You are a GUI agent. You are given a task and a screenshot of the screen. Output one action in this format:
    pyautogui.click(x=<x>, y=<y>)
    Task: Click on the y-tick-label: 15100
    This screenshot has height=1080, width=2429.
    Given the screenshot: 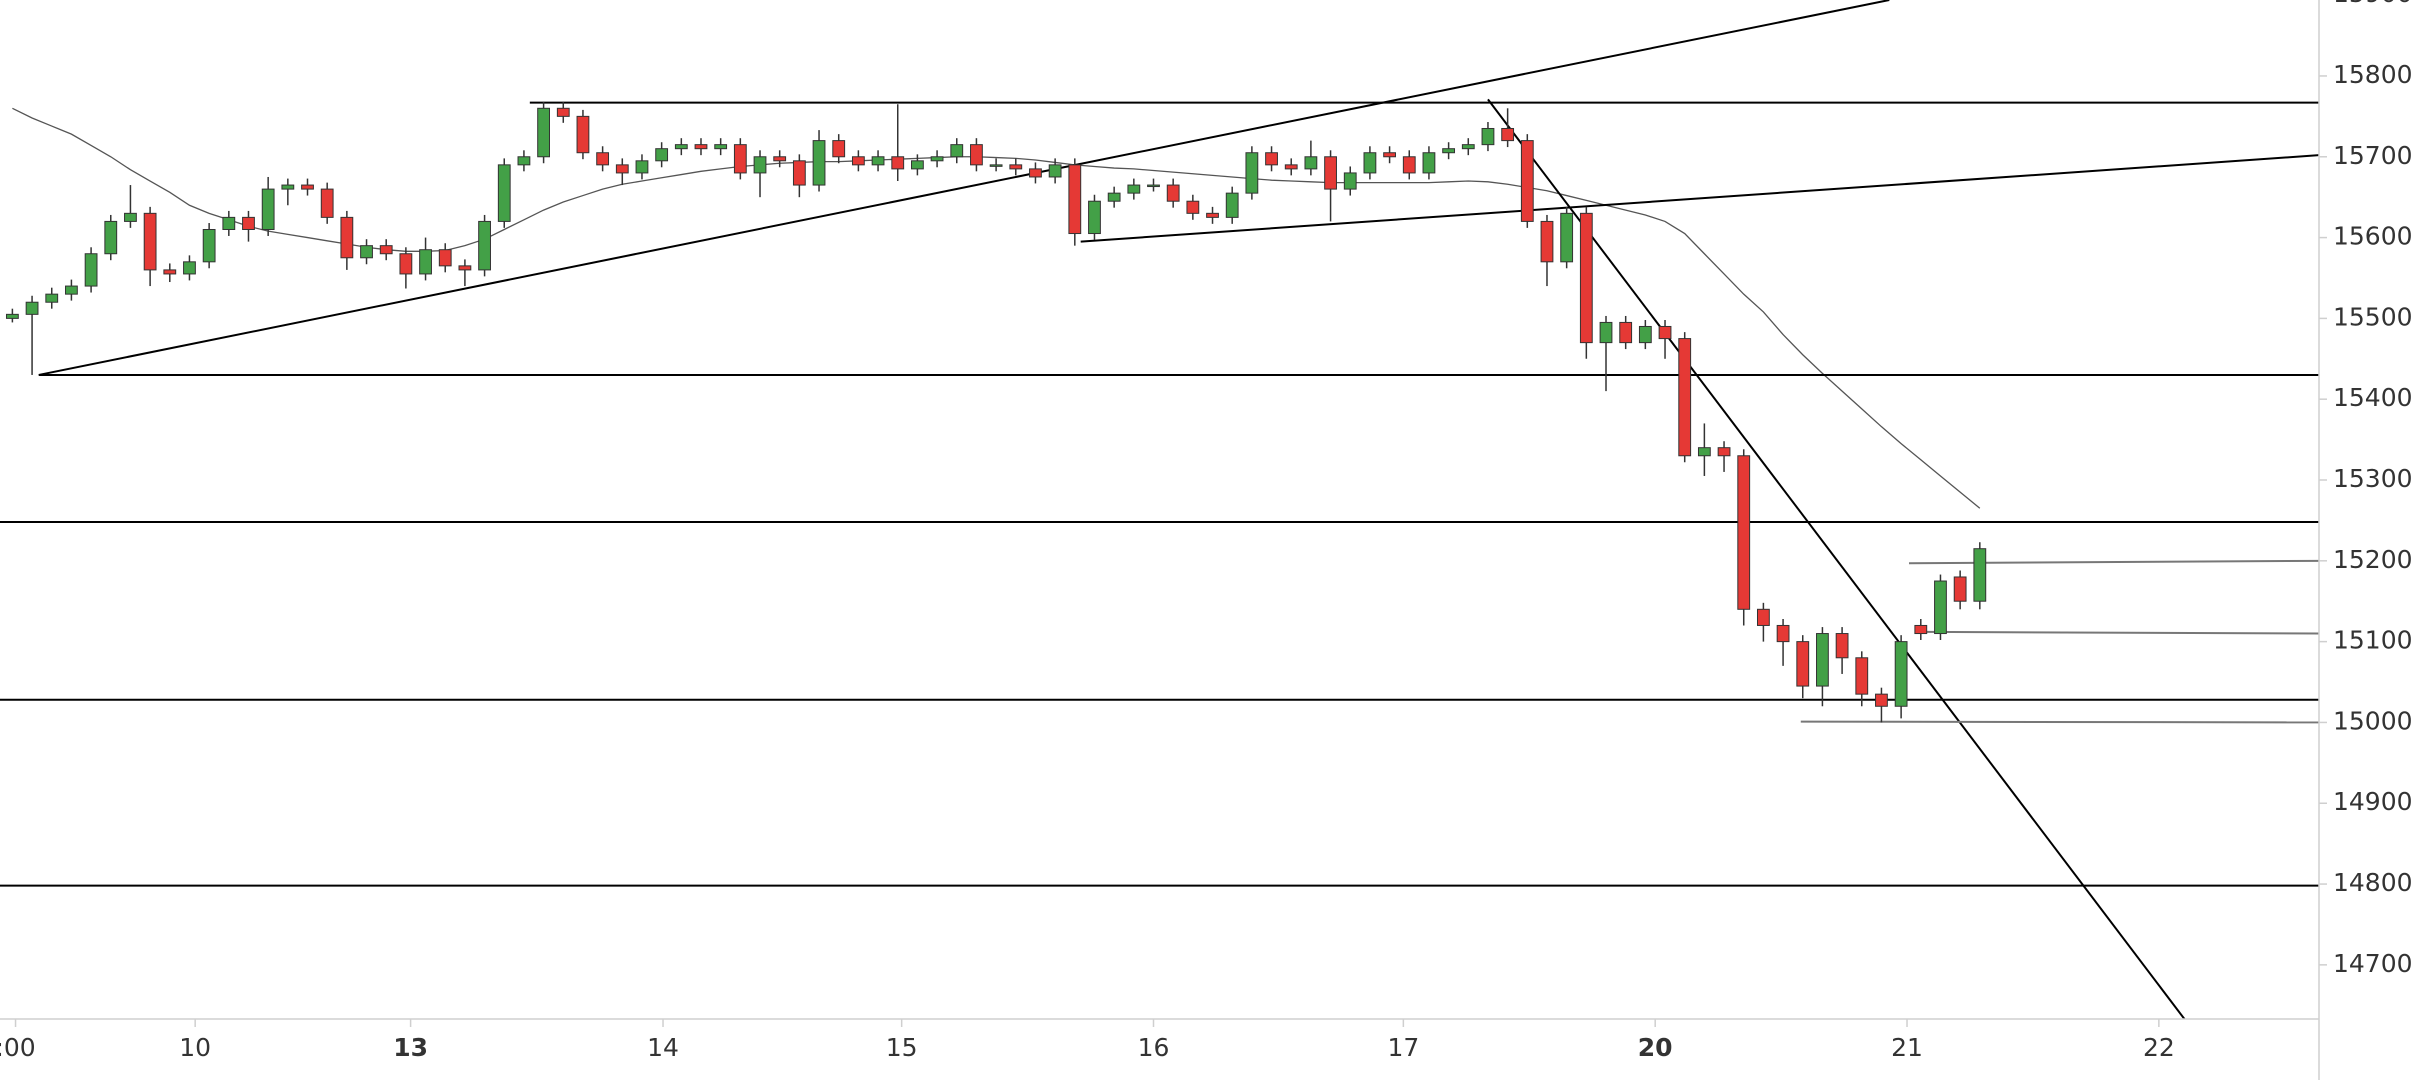 What is the action you would take?
    pyautogui.click(x=2373, y=640)
    